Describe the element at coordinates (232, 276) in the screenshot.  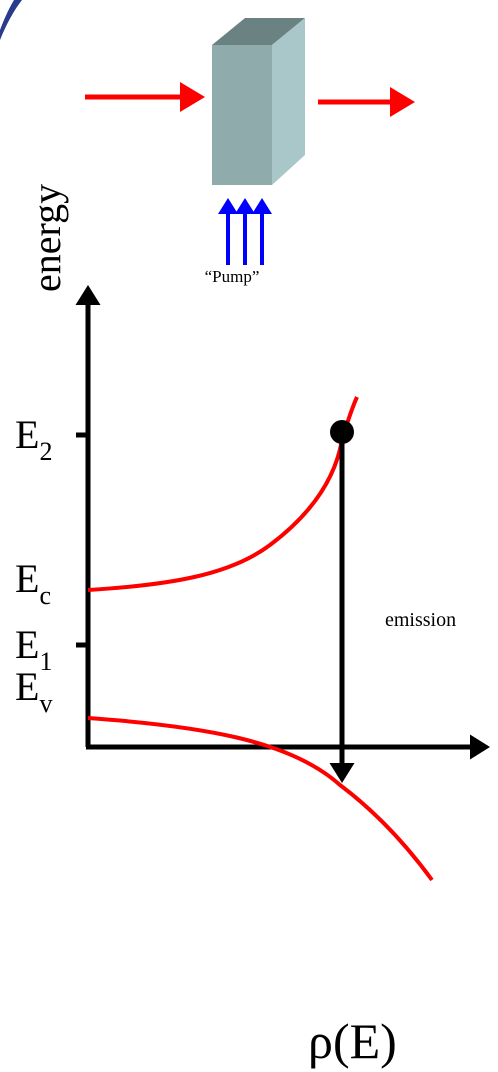
I see `pump-label: “Pump”` at that location.